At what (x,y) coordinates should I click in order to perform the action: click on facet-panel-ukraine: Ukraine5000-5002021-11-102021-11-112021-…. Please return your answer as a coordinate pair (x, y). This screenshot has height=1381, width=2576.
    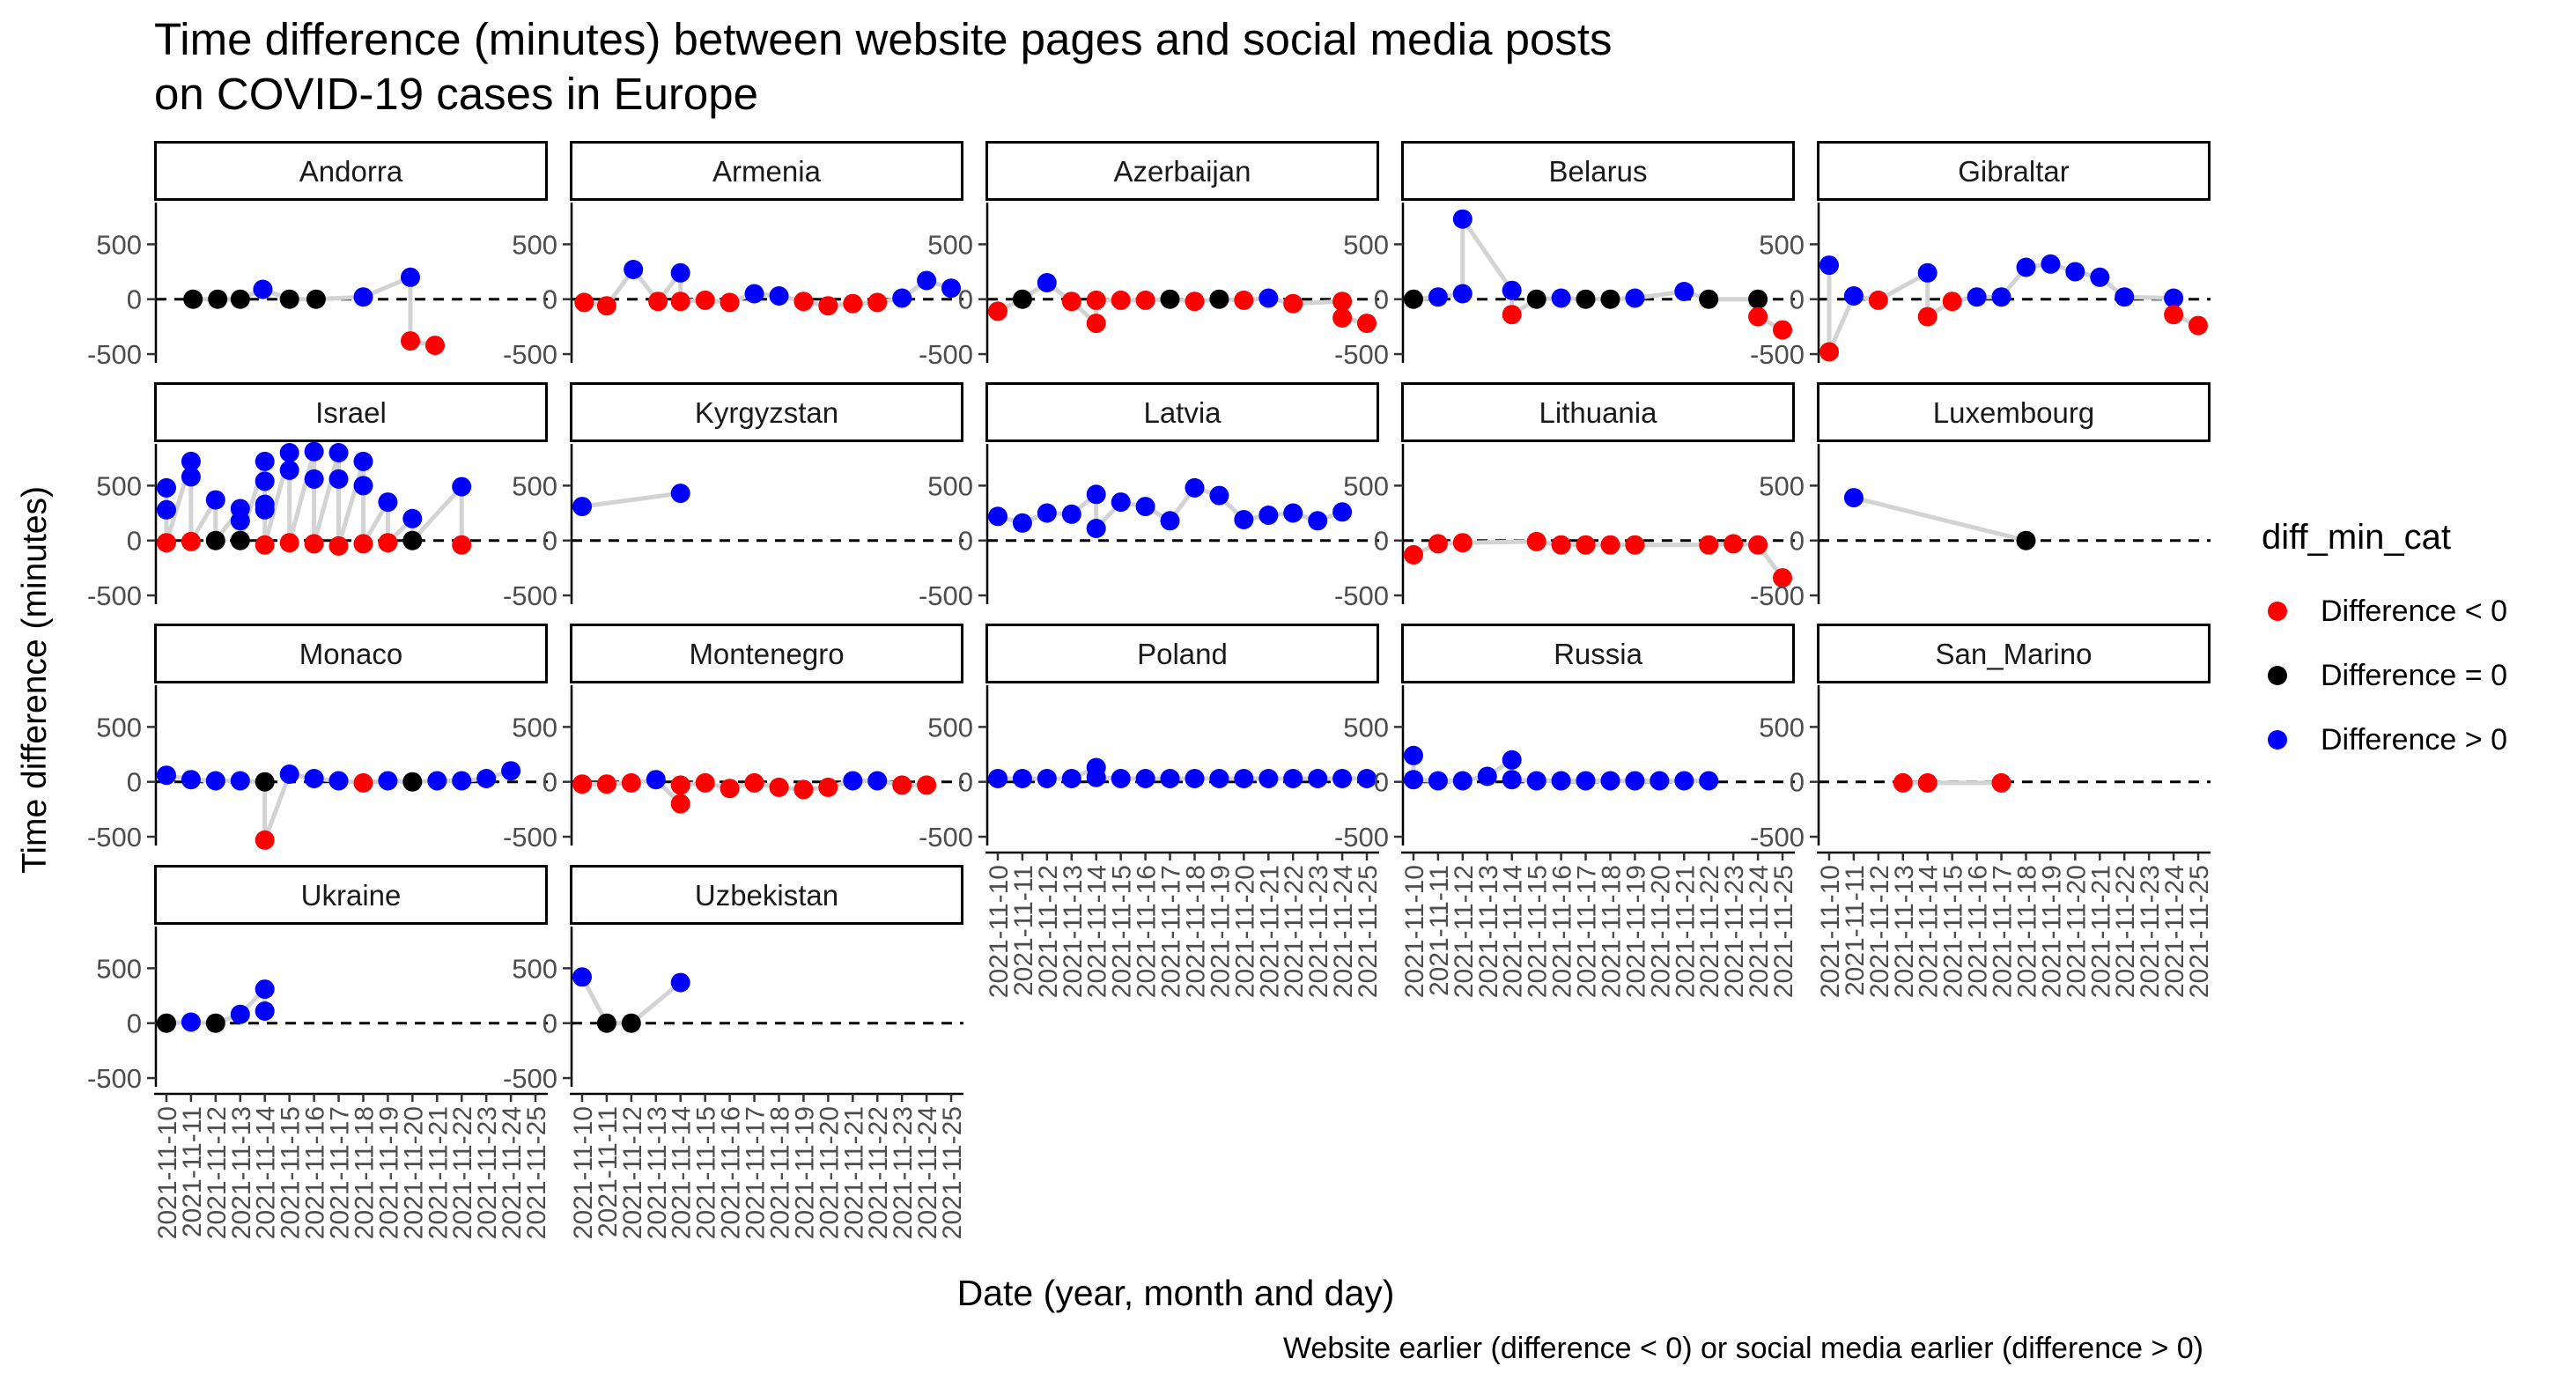
    Looking at the image, I should click on (319, 1052).